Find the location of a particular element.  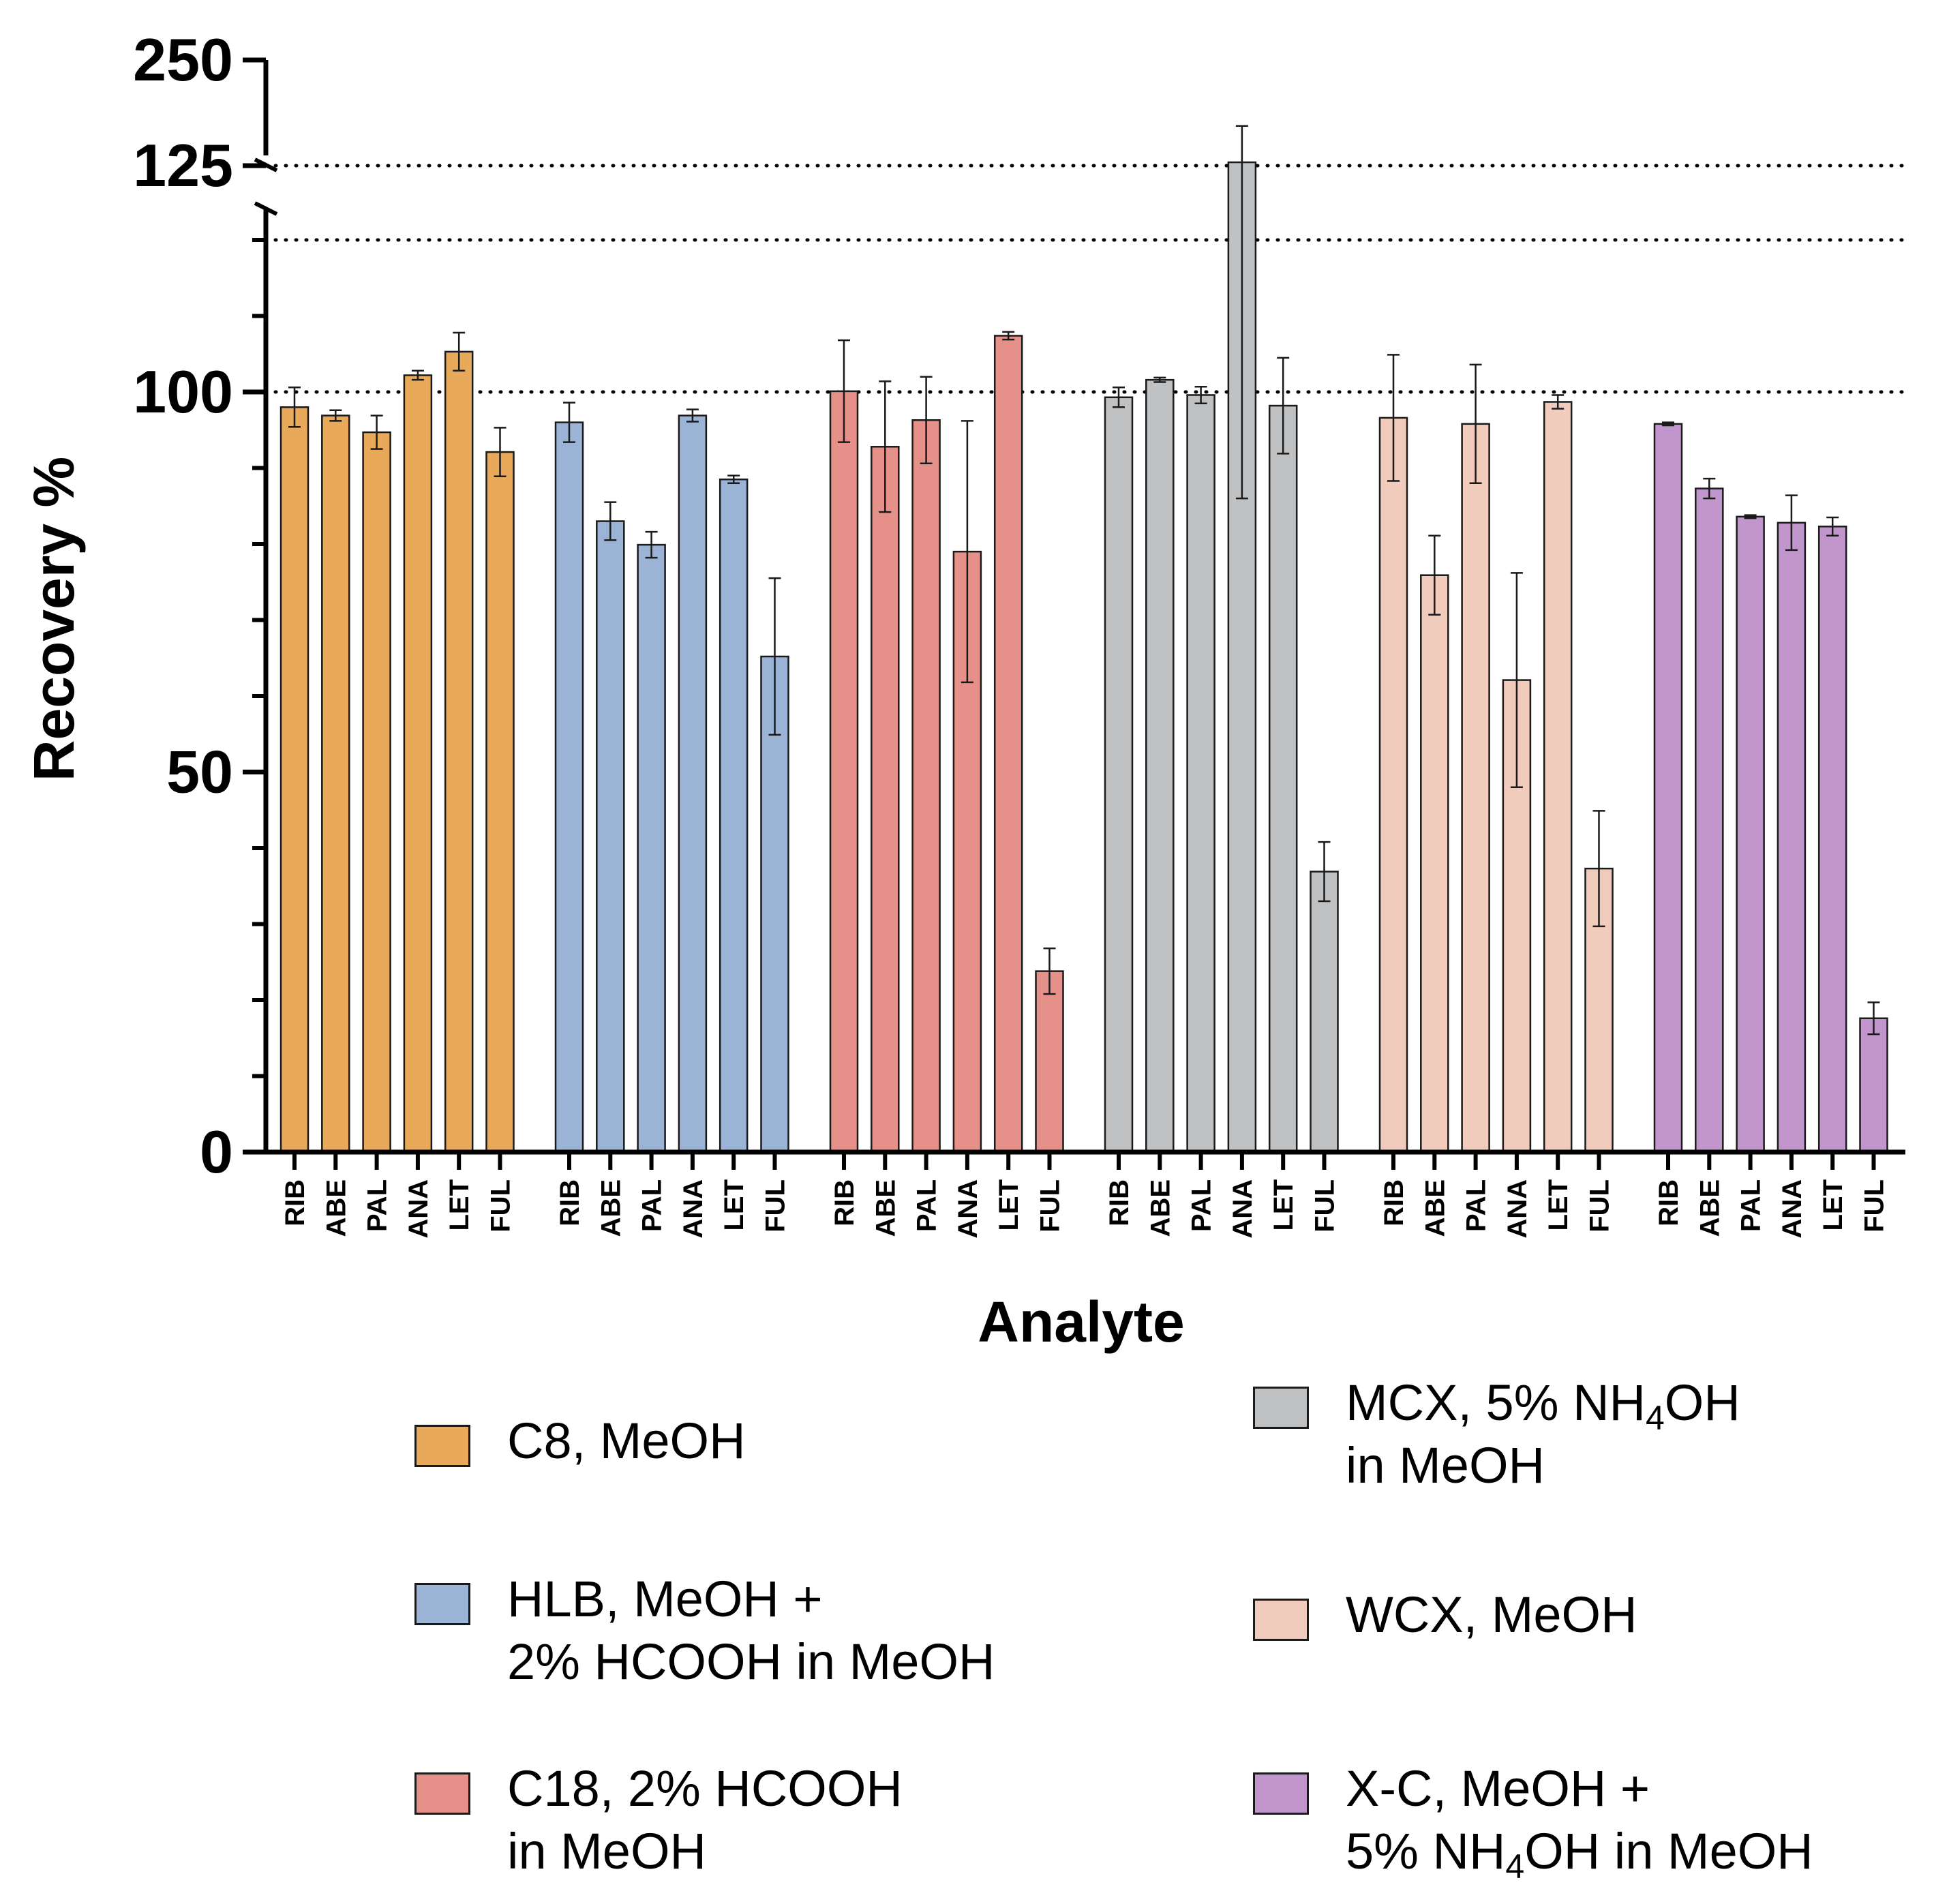

y-tick-label-250: 250 is located at coordinates (183, 59).